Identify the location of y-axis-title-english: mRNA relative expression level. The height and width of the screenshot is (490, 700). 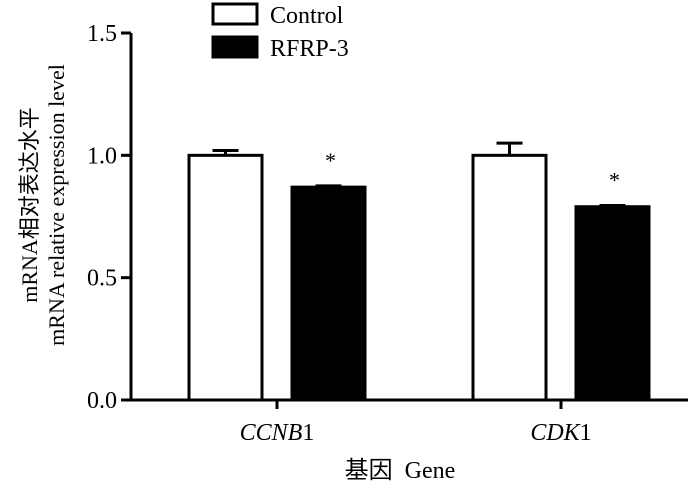
(56, 205).